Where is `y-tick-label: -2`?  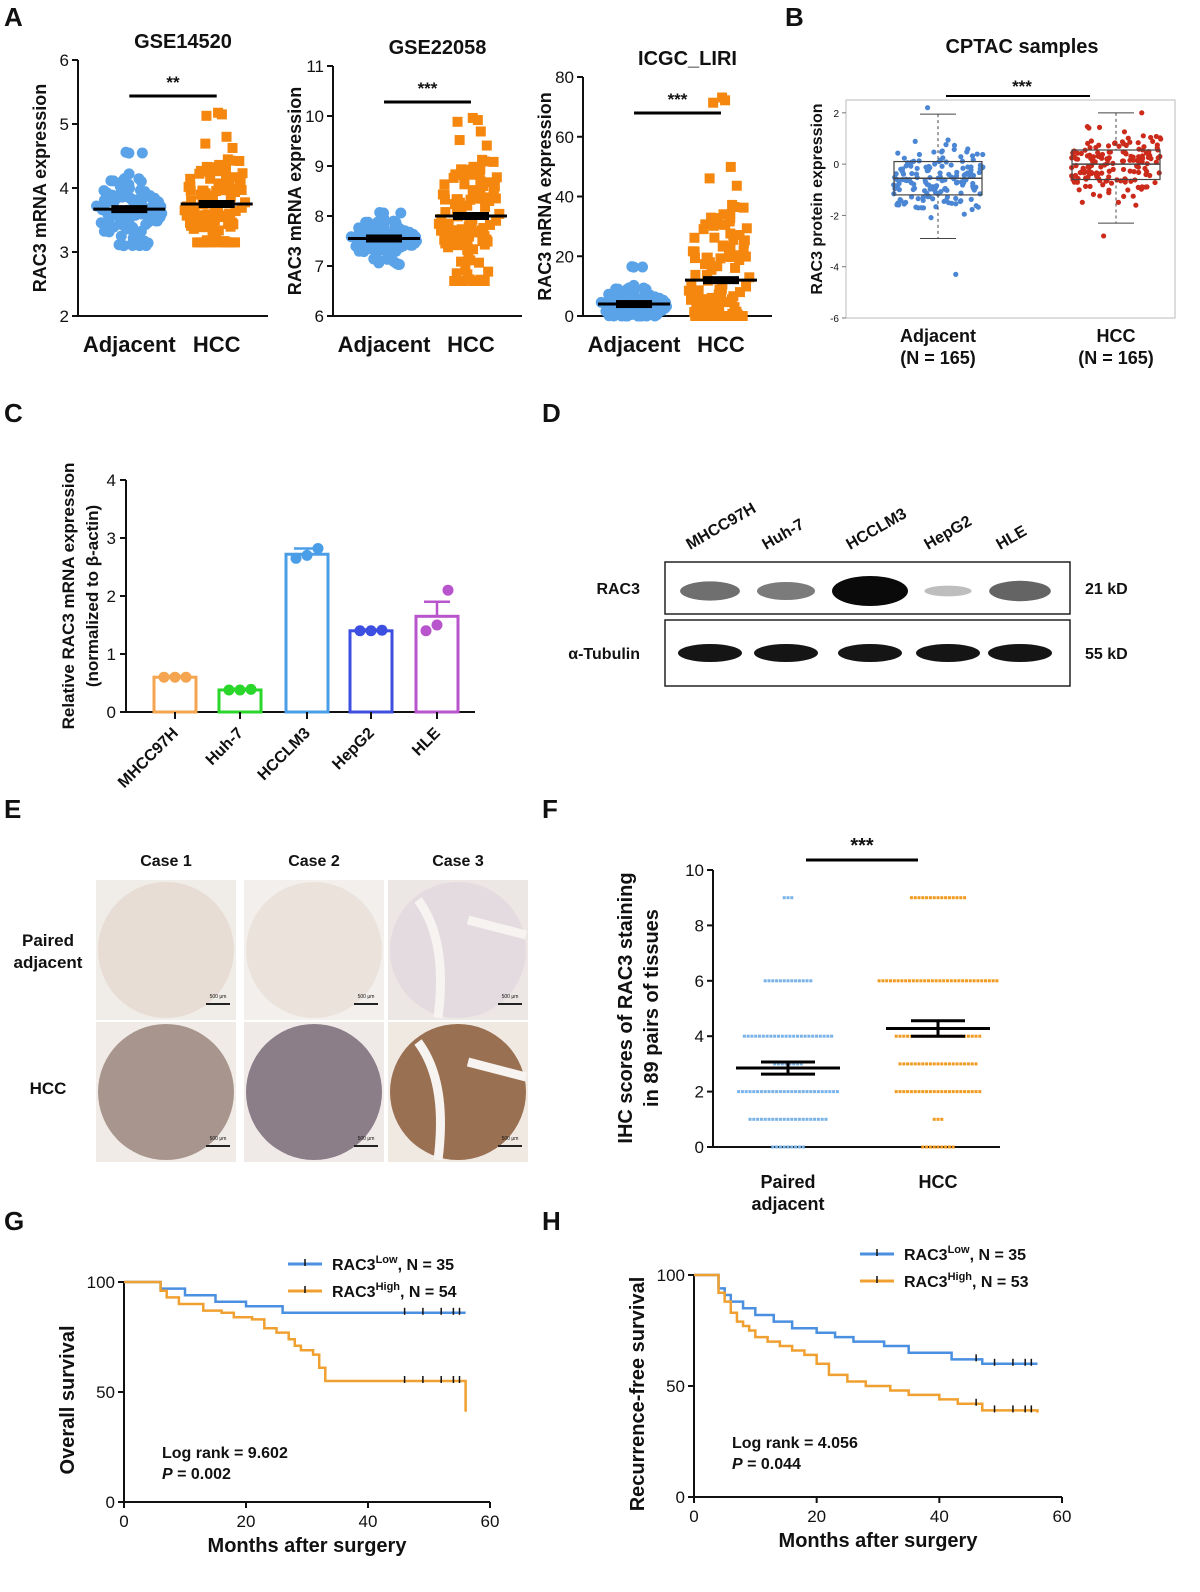 y-tick-label: -2 is located at coordinates (834, 216).